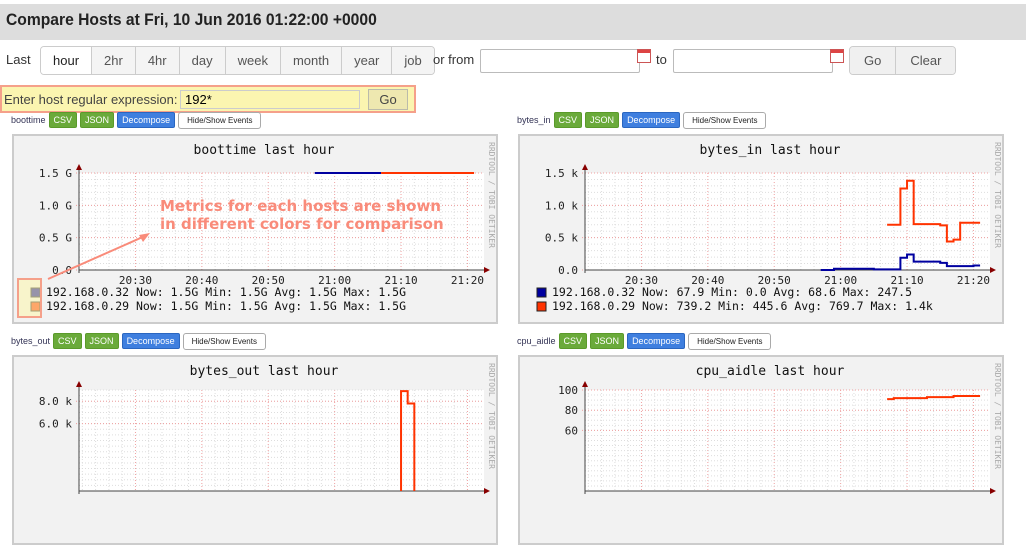 The width and height of the screenshot is (1026, 547). I want to click on range-month: month, so click(310, 60).